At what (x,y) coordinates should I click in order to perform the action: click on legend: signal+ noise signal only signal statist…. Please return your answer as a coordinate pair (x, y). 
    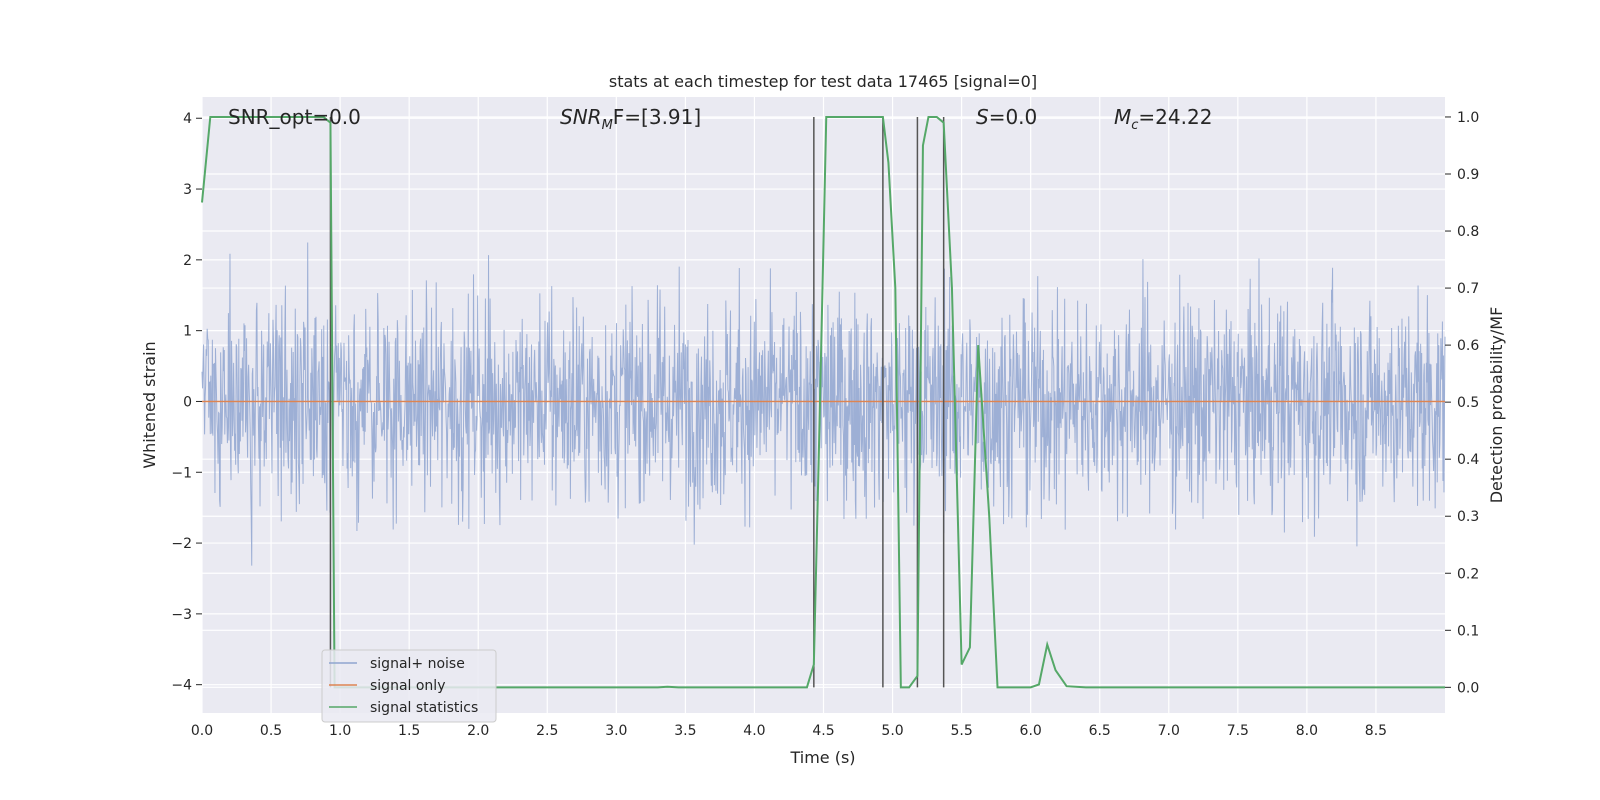
    Looking at the image, I should click on (409, 686).